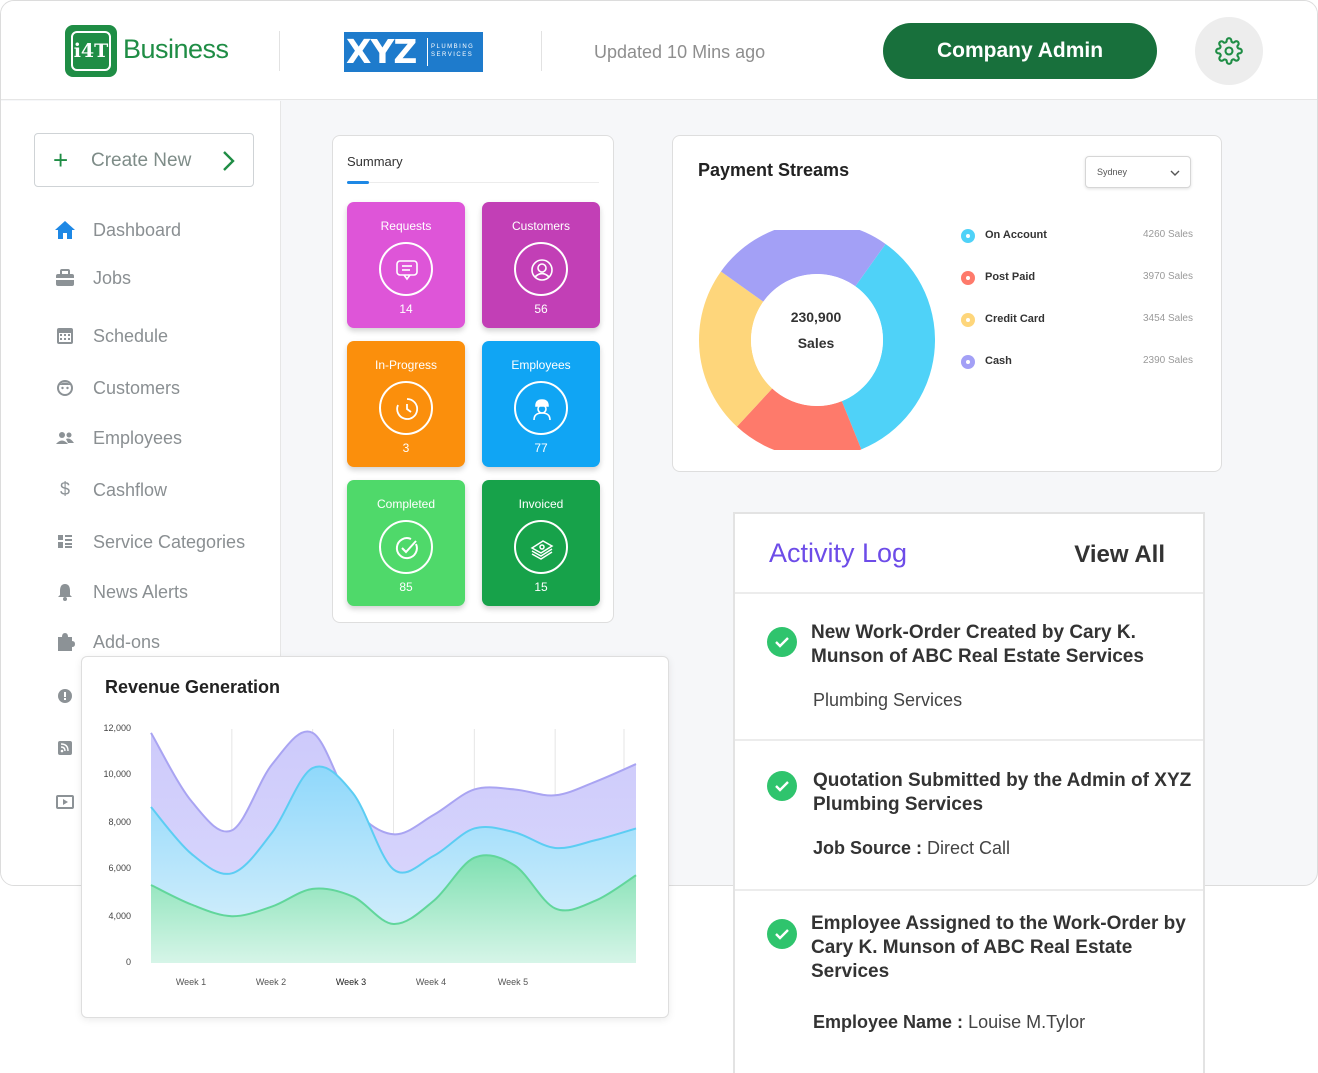 The width and height of the screenshot is (1318, 1073). Describe the element at coordinates (1167, 234) in the screenshot. I see `legend-value: 4260 Sales` at that location.